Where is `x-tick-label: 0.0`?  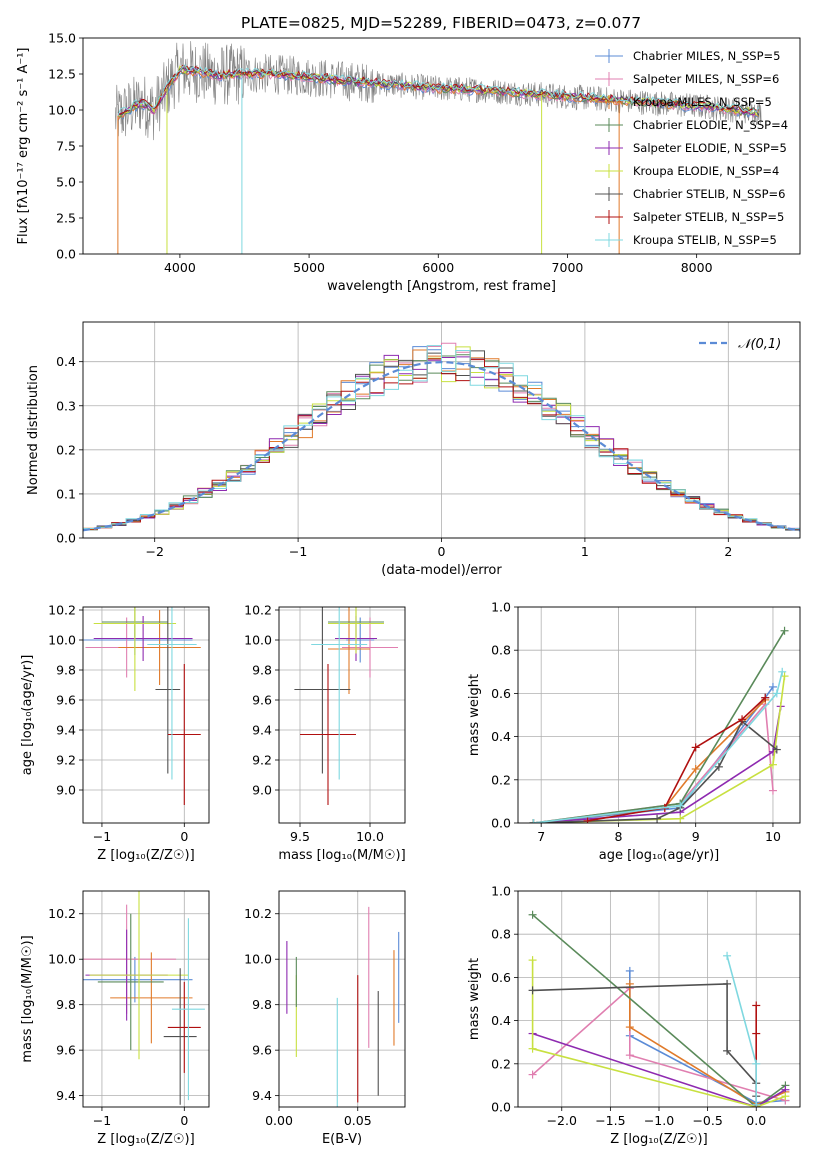
x-tick-label: 0.0 is located at coordinates (756, 1120).